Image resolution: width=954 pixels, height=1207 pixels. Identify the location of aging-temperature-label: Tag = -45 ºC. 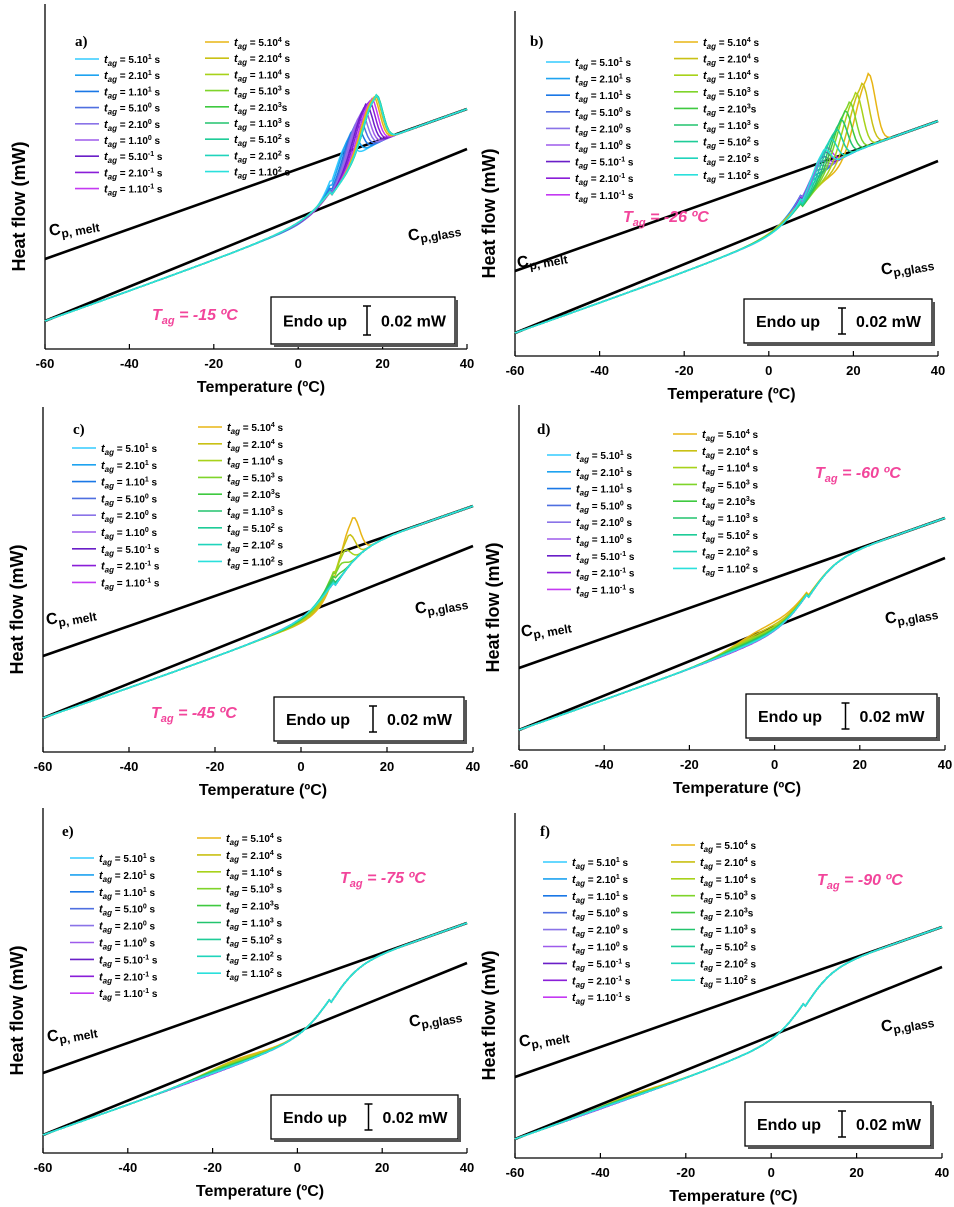
(194, 715).